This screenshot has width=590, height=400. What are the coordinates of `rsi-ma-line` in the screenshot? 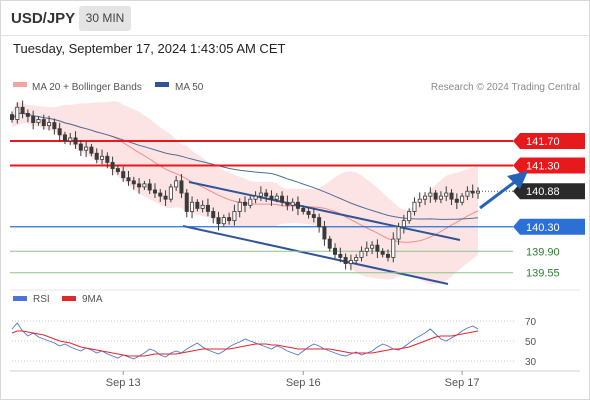 It's located at (245, 343).